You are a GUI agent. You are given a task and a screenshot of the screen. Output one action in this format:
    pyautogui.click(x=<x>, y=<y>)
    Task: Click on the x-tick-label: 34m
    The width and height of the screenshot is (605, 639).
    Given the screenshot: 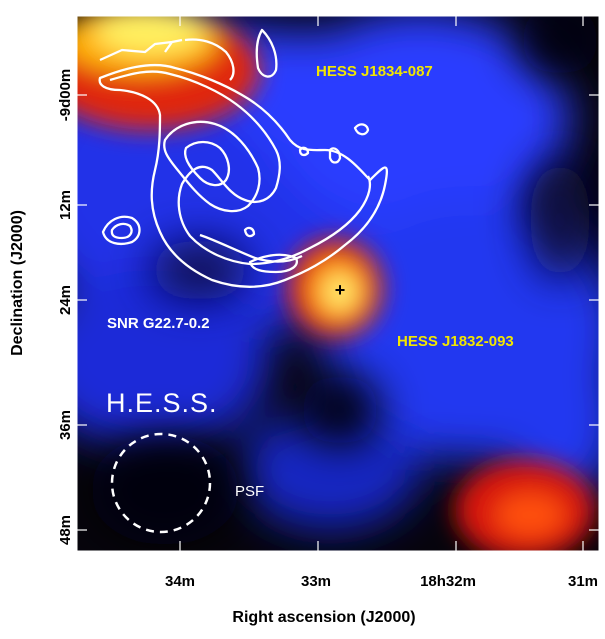 What is the action you would take?
    pyautogui.click(x=180, y=581)
    